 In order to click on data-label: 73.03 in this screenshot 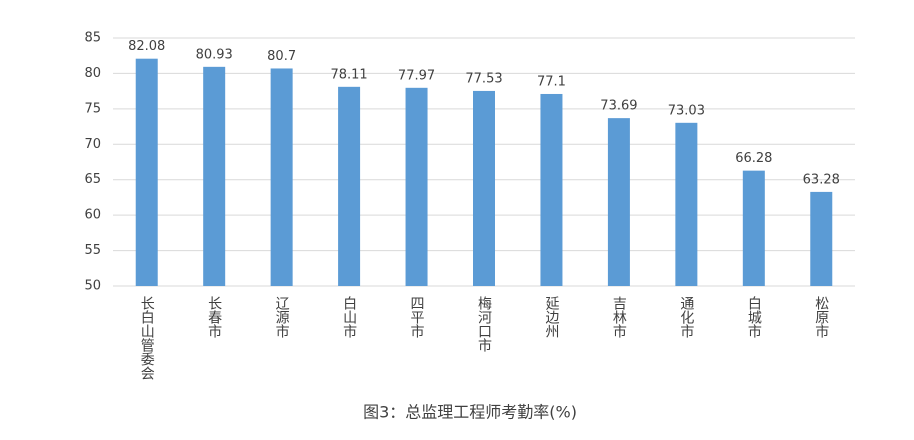, I will do `click(686, 110)`.